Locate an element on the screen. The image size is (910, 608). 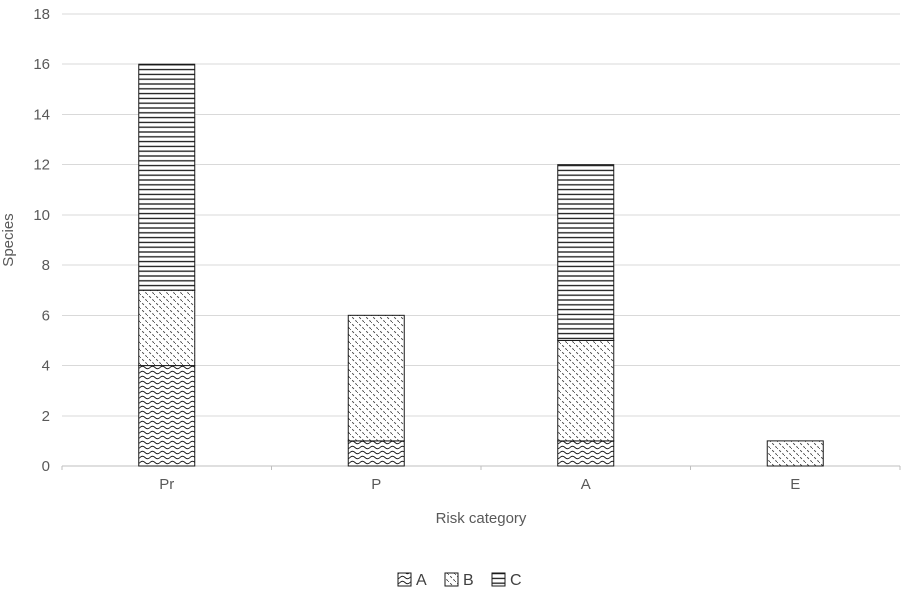
y-tick-label: 6 is located at coordinates (46, 315).